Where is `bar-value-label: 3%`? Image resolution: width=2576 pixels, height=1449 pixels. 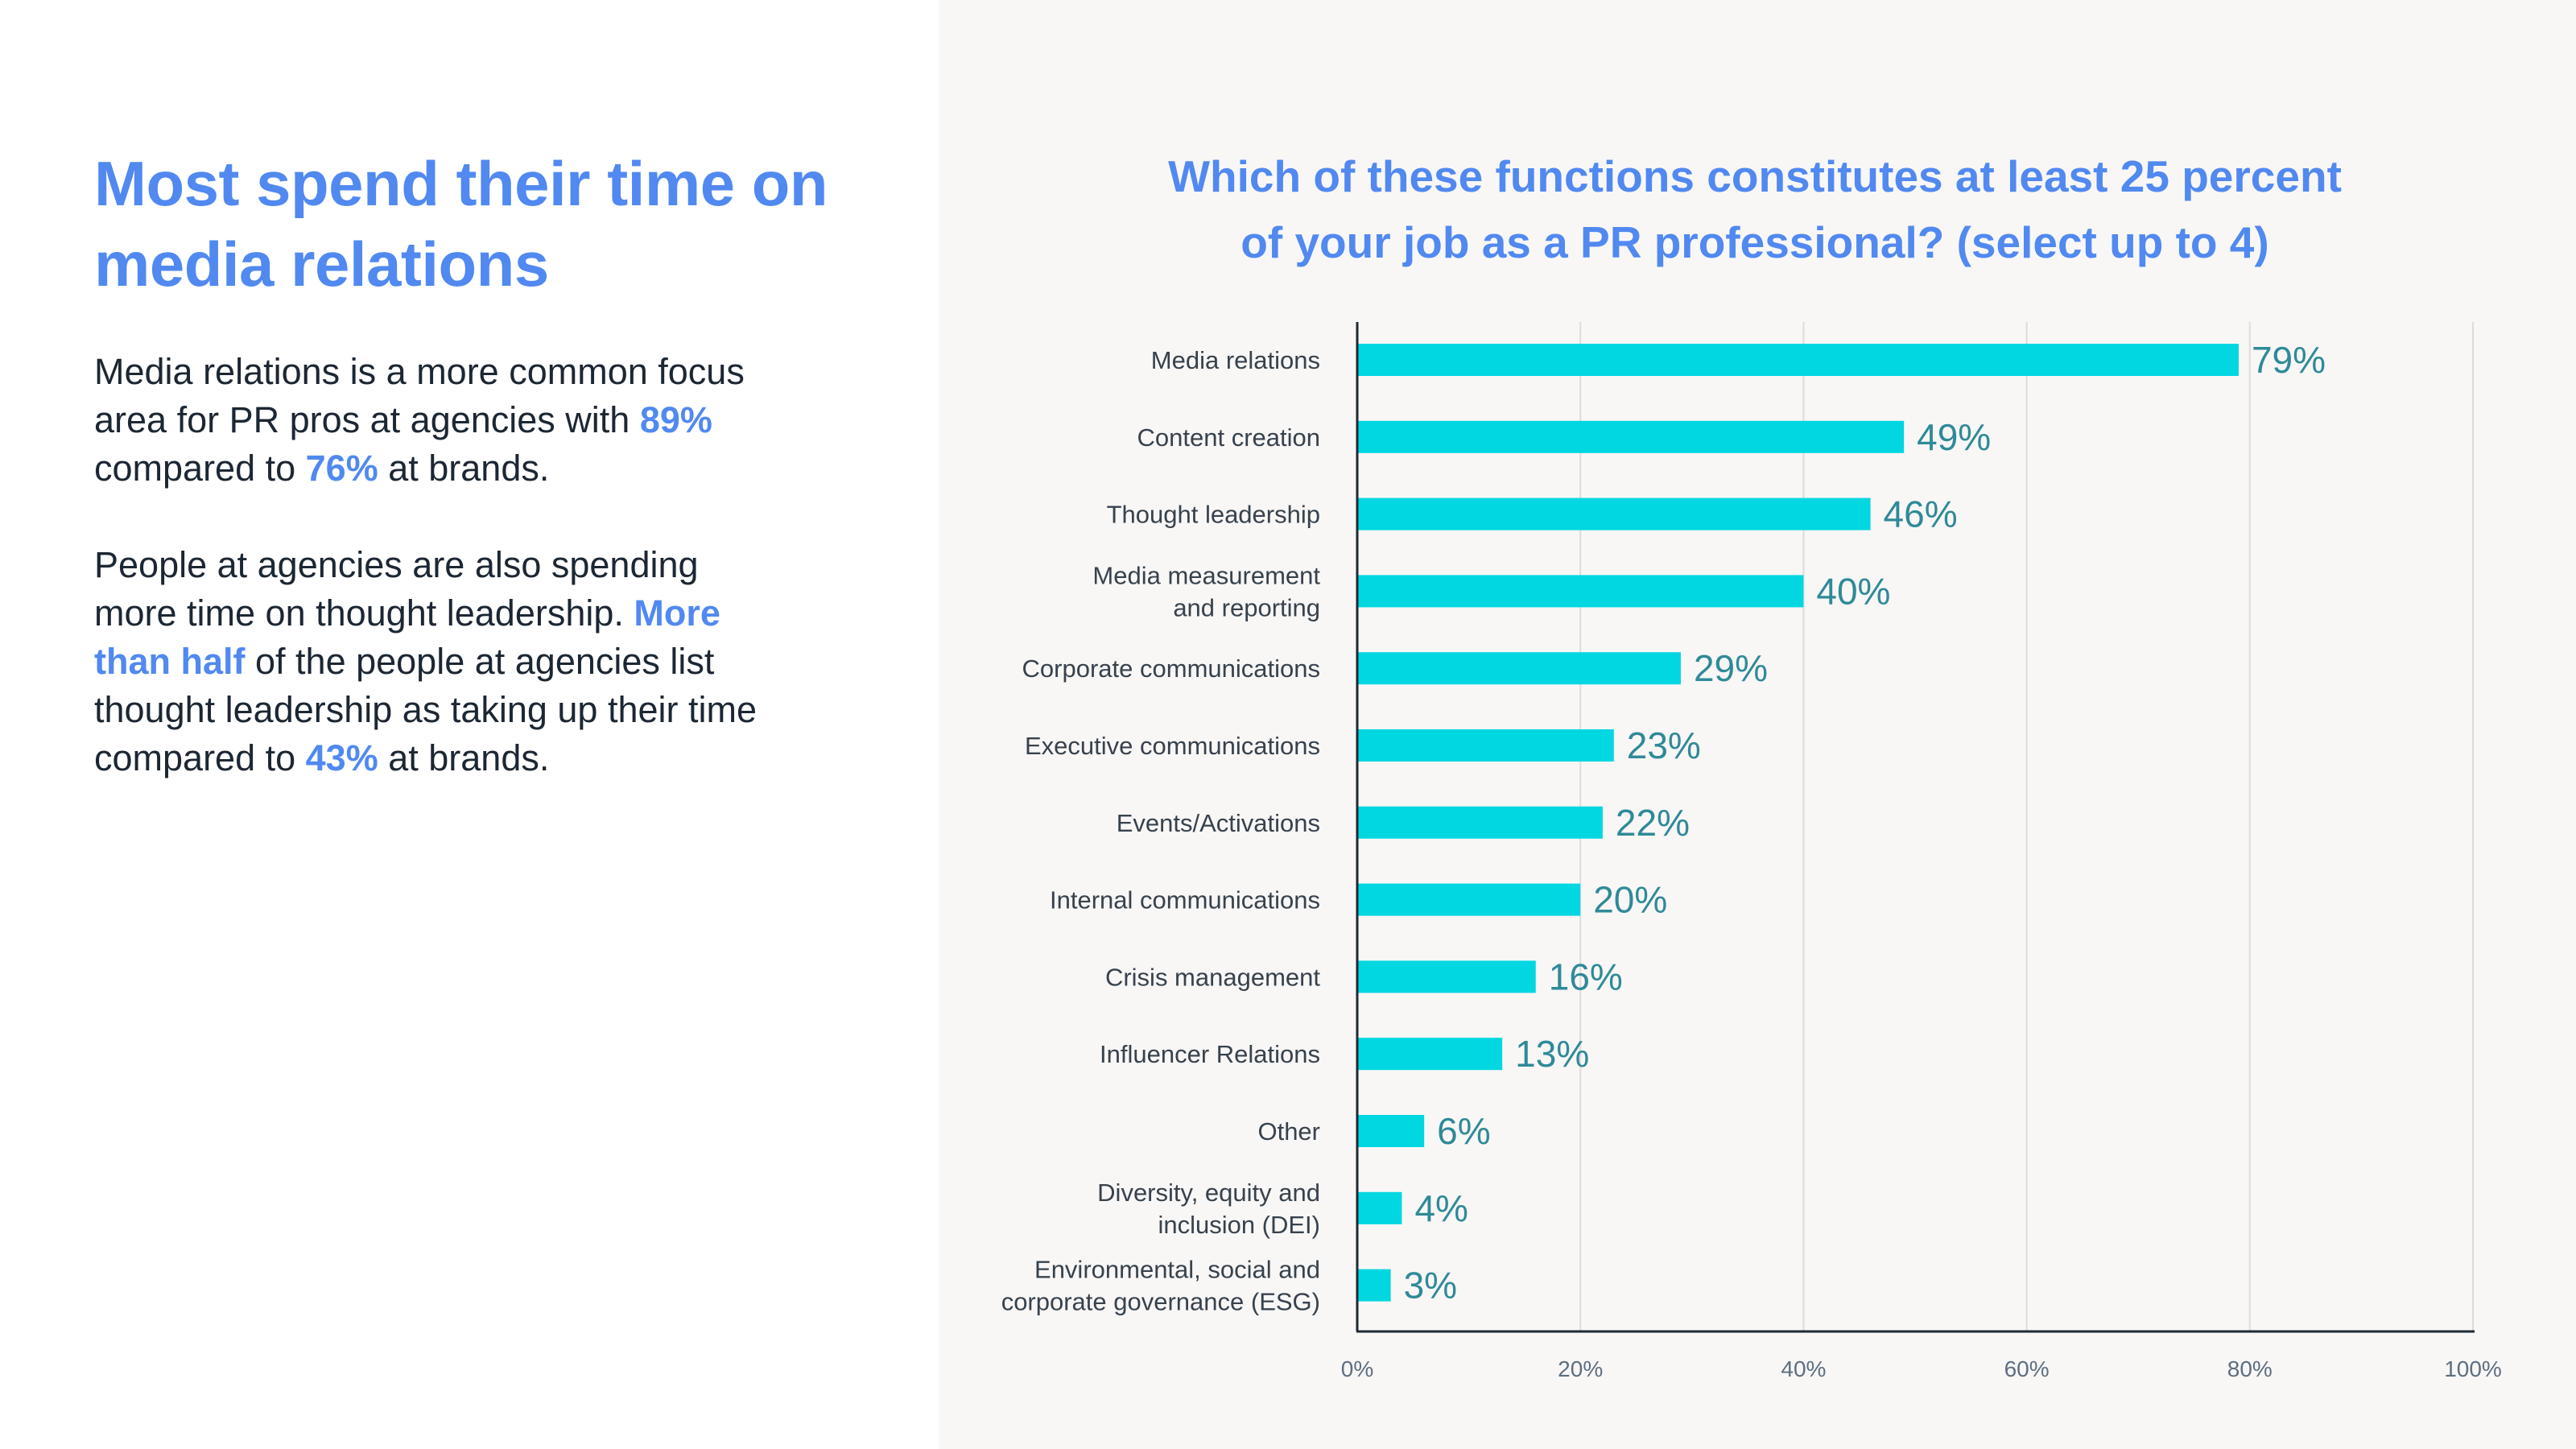 bar-value-label: 3% is located at coordinates (1430, 1286).